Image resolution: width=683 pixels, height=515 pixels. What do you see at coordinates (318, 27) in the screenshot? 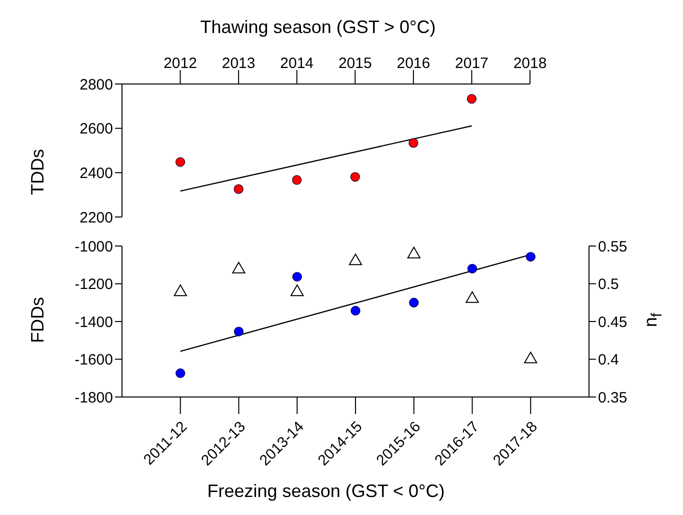
I see `x-axis-title: Thawing season (GST > 0°C)` at bounding box center [318, 27].